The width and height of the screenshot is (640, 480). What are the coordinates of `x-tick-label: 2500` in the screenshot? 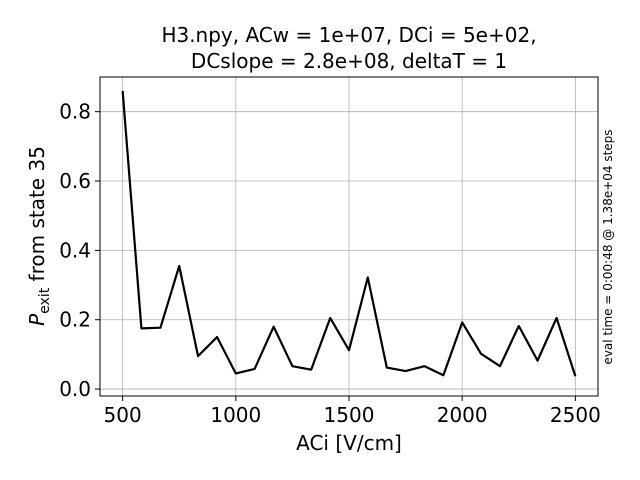 It's located at (575, 415).